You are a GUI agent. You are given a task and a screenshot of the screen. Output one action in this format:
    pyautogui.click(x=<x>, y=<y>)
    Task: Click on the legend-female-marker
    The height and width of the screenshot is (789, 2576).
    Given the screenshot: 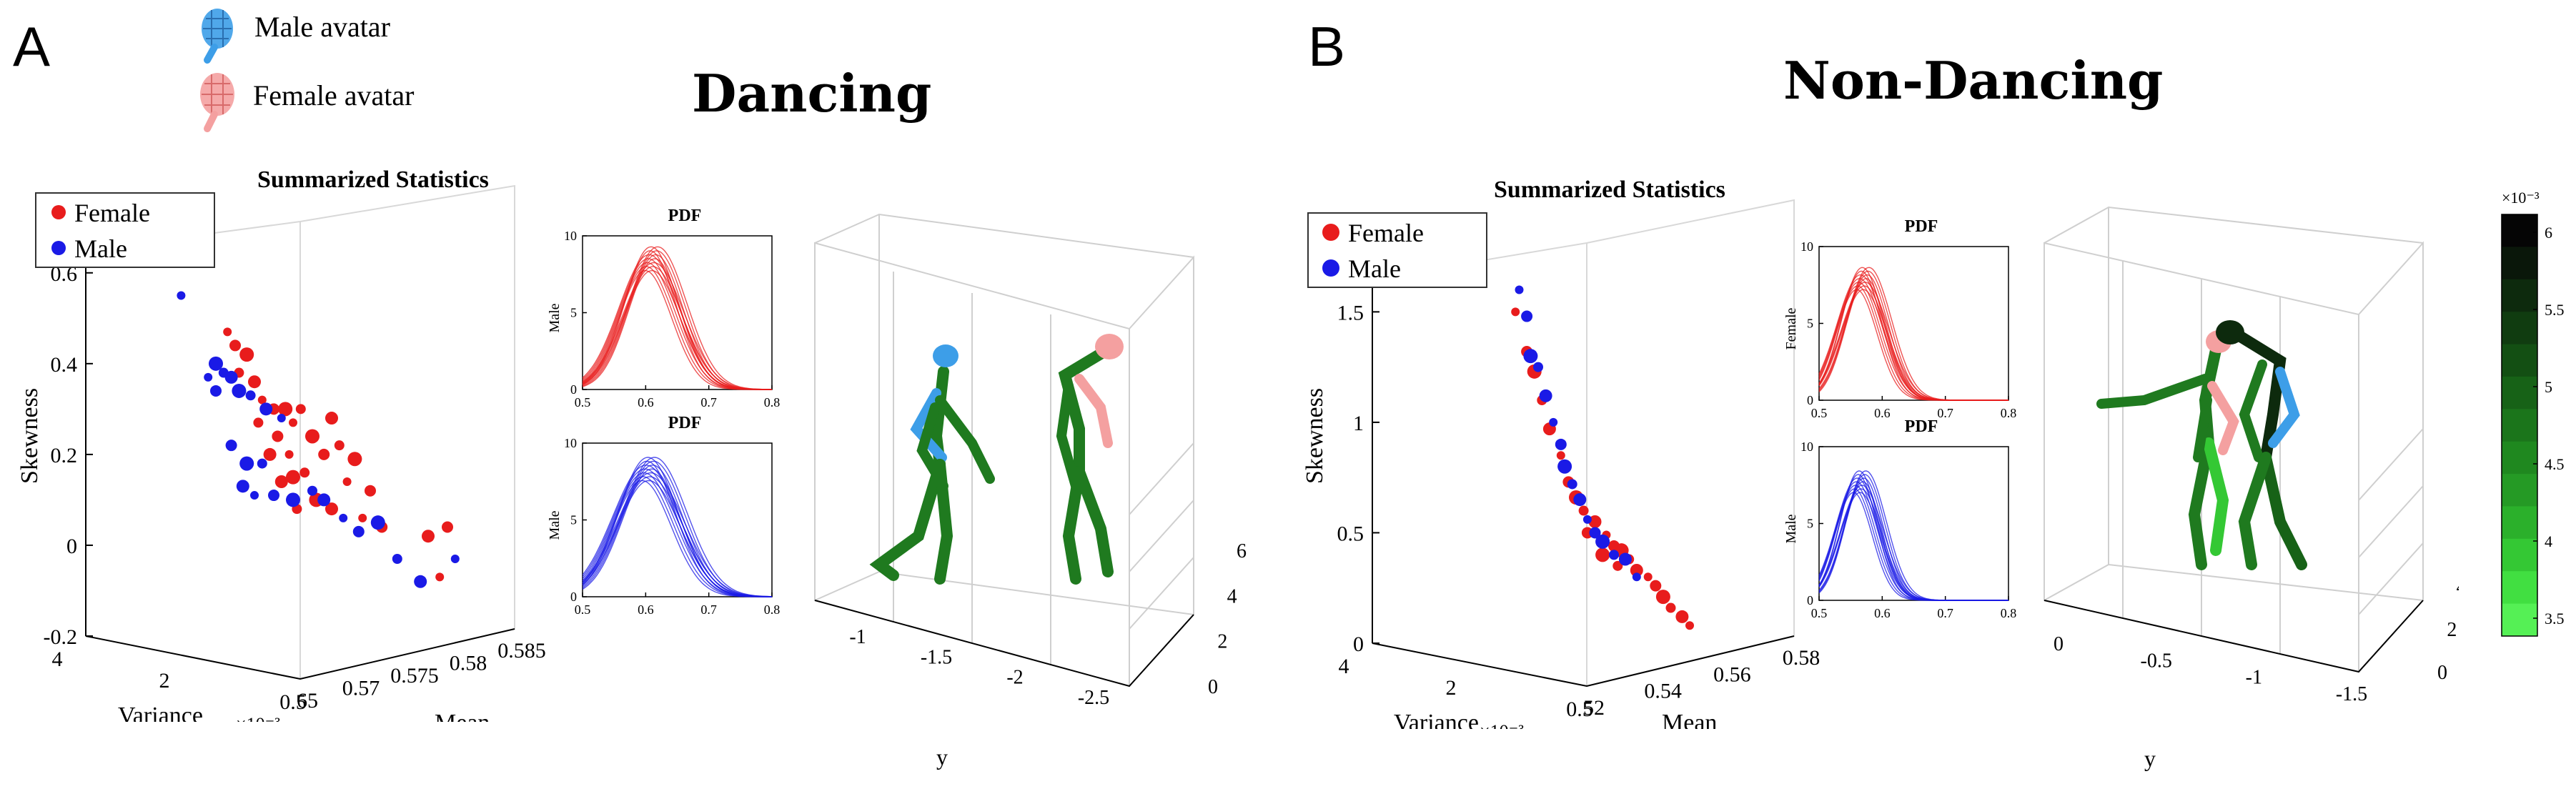 What is the action you would take?
    pyautogui.click(x=1330, y=232)
    